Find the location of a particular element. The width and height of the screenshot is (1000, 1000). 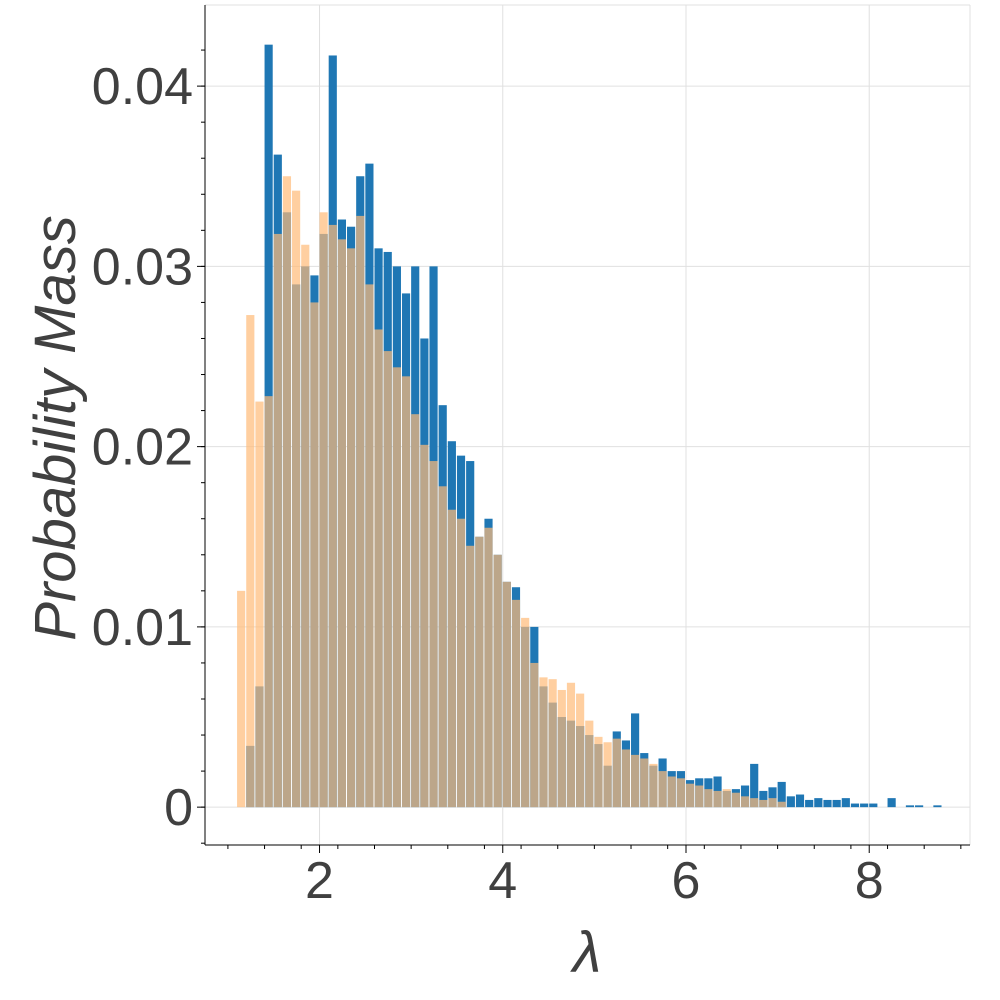

x-axis-title: λ is located at coordinates (586, 952).